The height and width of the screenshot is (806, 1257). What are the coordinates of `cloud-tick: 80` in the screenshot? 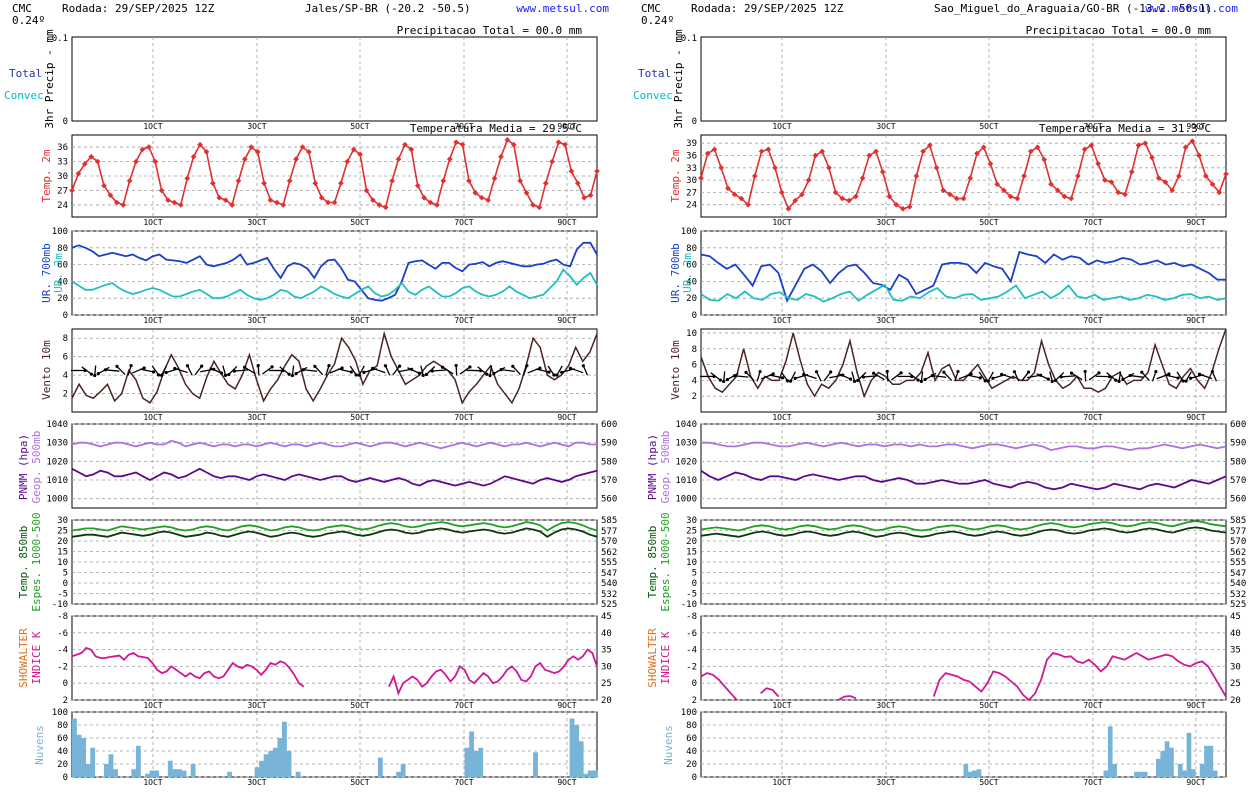 It's located at (691, 726).